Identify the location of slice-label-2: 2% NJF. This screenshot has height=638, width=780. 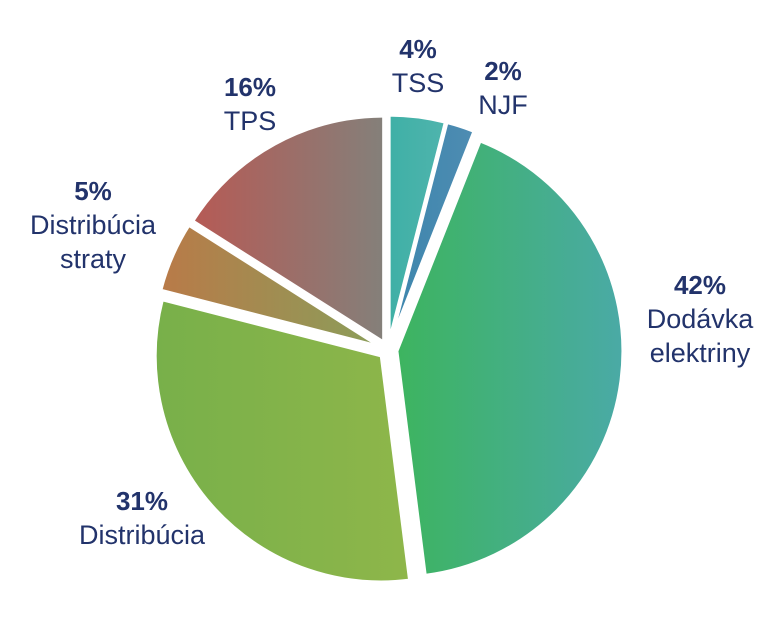
(503, 88).